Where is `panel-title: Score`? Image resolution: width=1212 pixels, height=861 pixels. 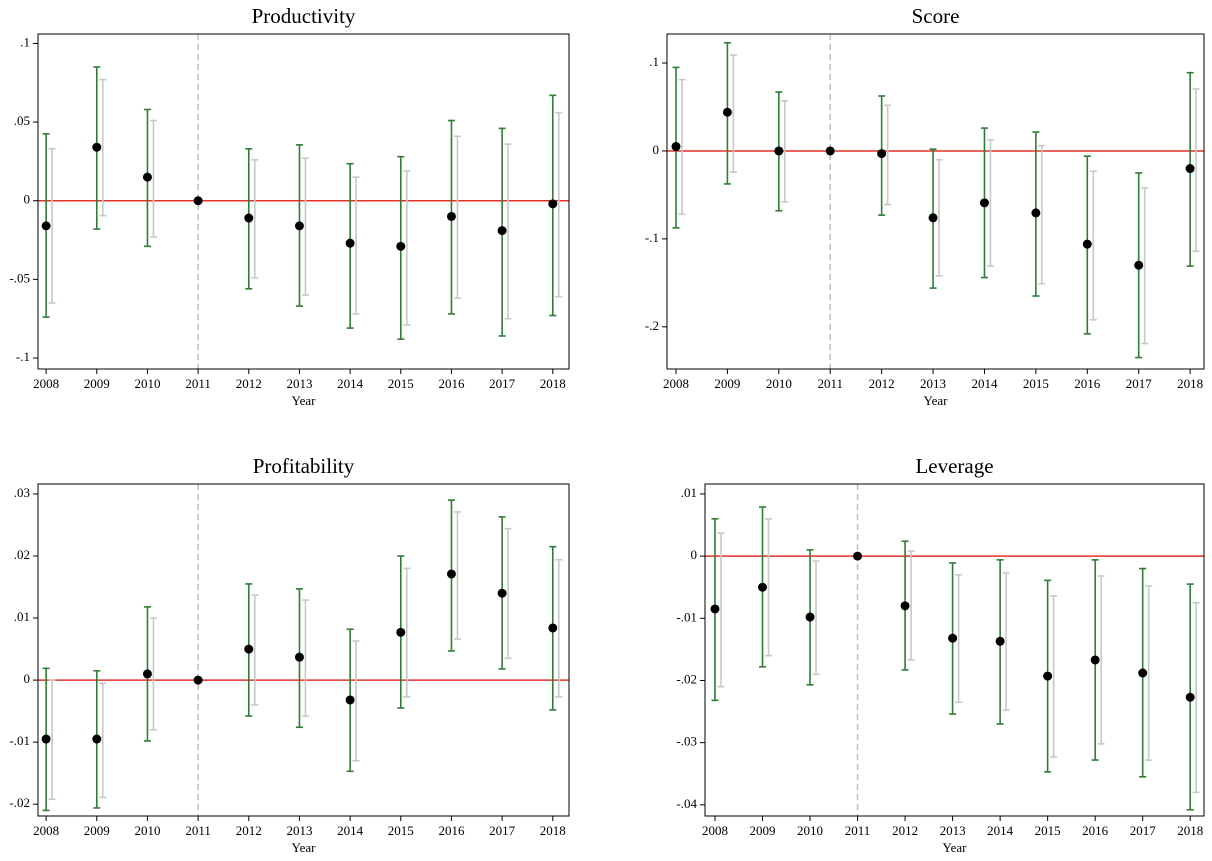
panel-title: Score is located at coordinates (936, 16).